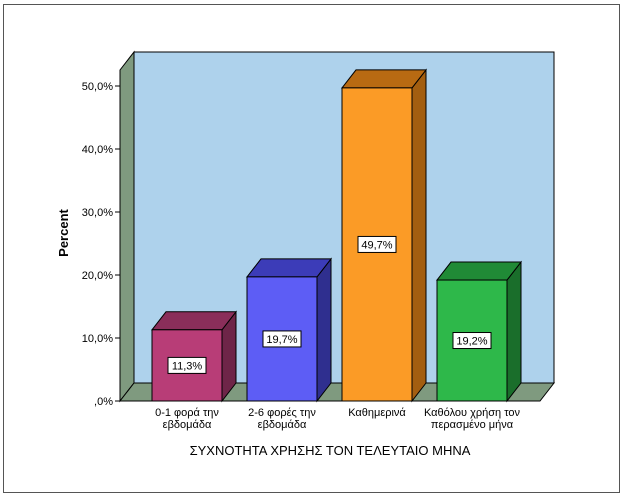 The height and width of the screenshot is (501, 626). I want to click on bar: 19,2%, so click(479, 331).